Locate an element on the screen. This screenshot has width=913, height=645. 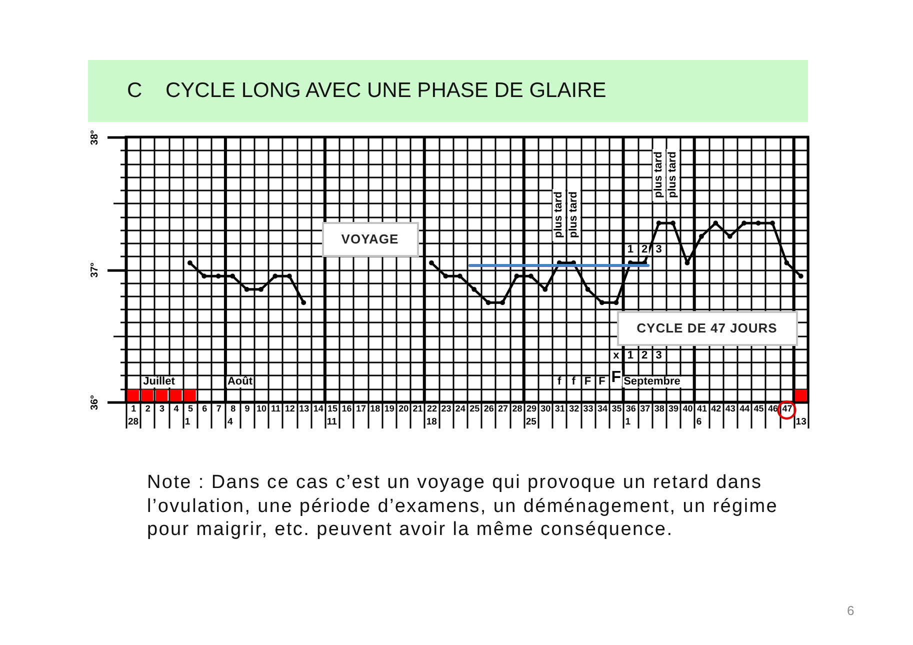
x-tick-label: 43 is located at coordinates (730, 409).